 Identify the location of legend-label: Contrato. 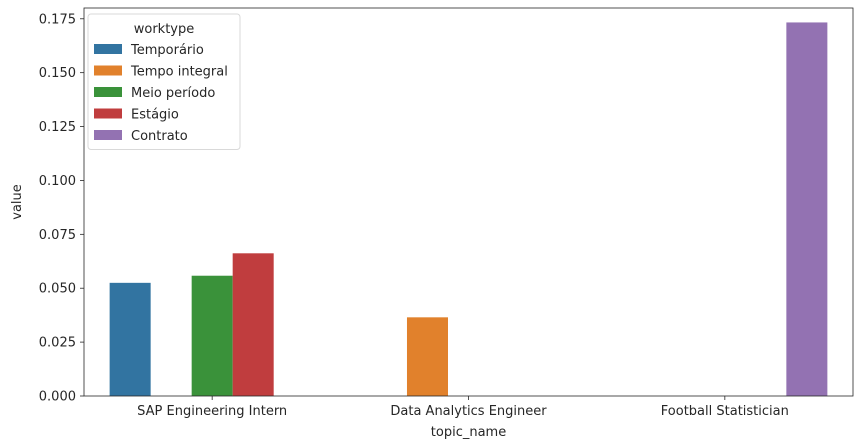
(159, 136).